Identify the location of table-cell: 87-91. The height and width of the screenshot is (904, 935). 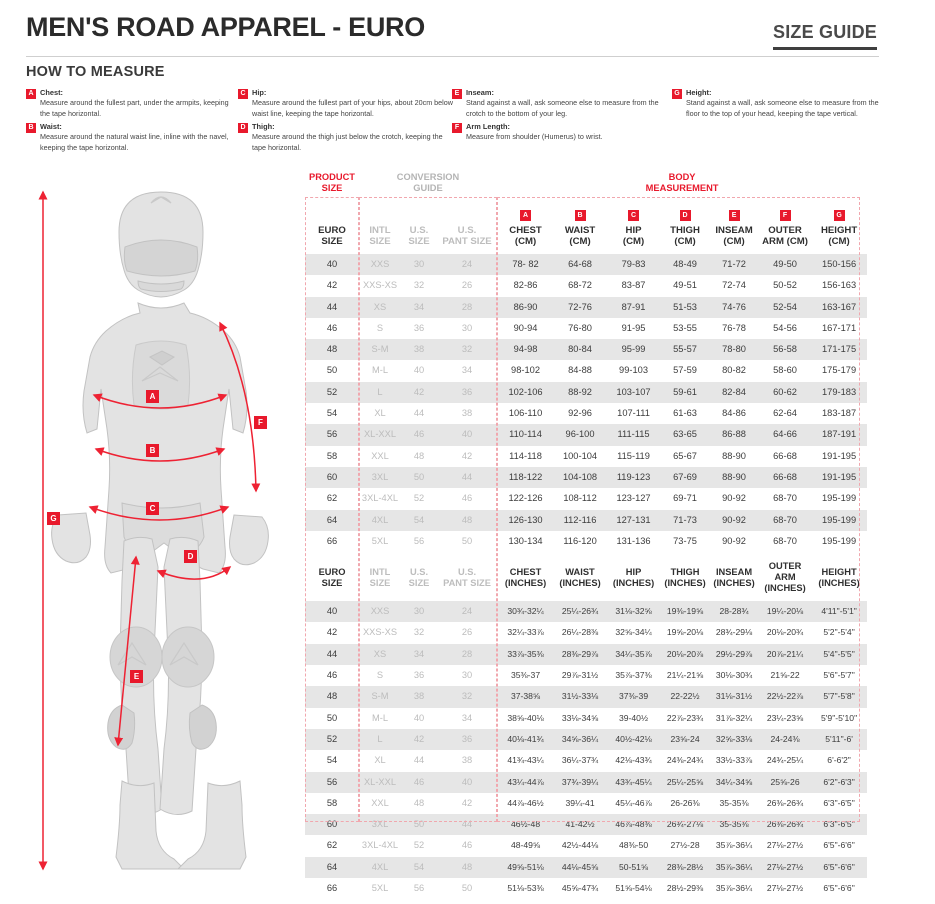
(634, 307).